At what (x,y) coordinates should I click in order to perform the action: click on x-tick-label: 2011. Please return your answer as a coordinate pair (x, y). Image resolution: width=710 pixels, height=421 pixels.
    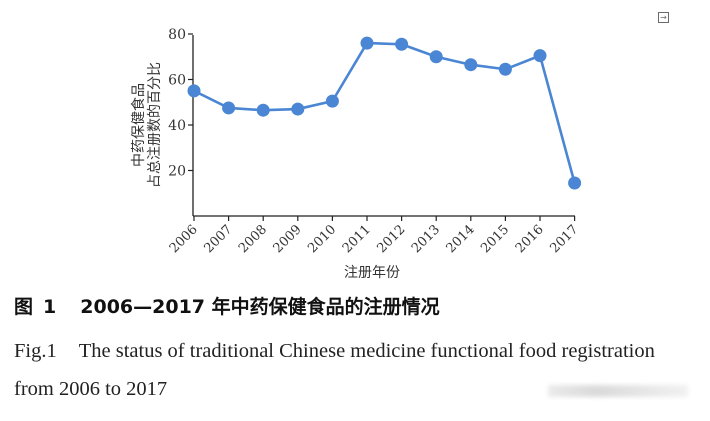
    Looking at the image, I should click on (357, 239).